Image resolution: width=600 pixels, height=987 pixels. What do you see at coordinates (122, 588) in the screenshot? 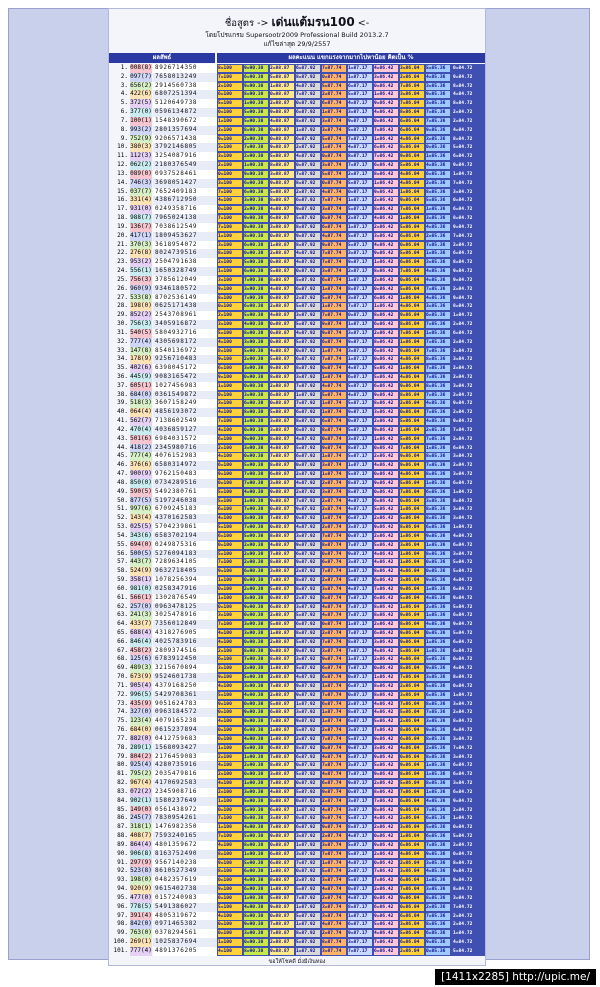
I see `row-number: 60.` at bounding box center [122, 588].